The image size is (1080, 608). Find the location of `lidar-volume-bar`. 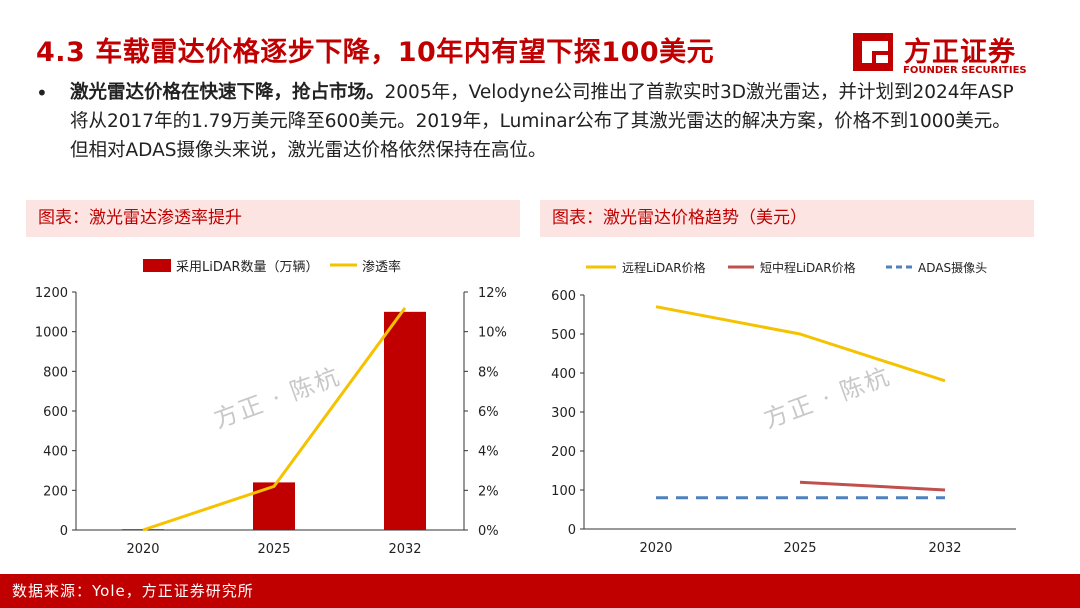

lidar-volume-bar is located at coordinates (405, 420).